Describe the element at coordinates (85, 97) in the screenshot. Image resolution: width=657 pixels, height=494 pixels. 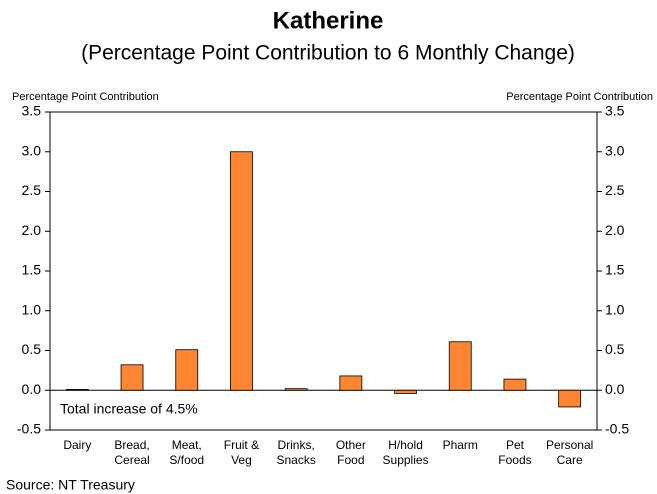
I see `y-axis-label: Percentage Point Contribution` at that location.